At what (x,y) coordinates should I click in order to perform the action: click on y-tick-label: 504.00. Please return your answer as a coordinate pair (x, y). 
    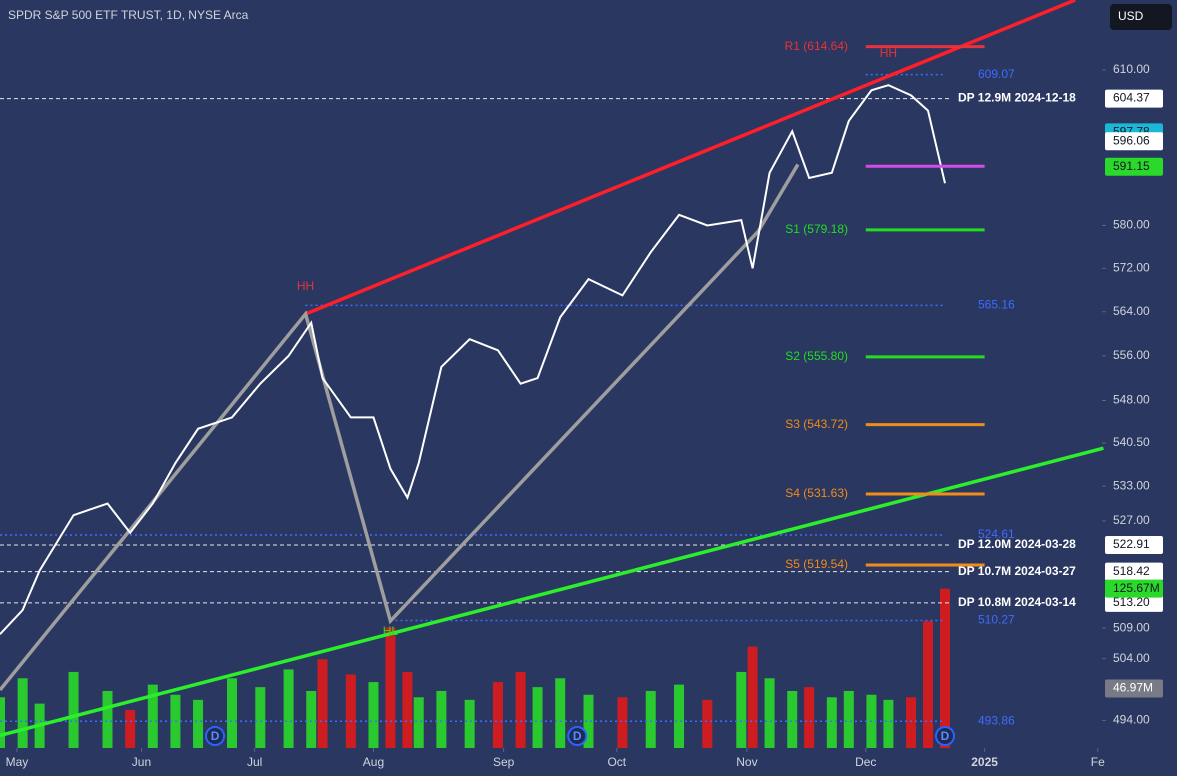
    Looking at the image, I should click on (1131, 658).